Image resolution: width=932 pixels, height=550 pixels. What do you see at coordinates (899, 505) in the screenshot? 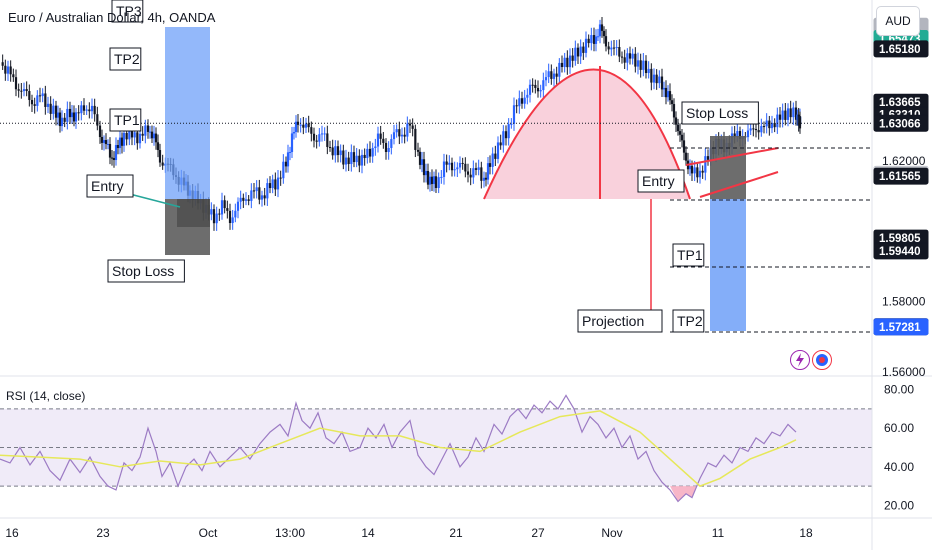
I see `rsi-tick-label: 20.00` at bounding box center [899, 505].